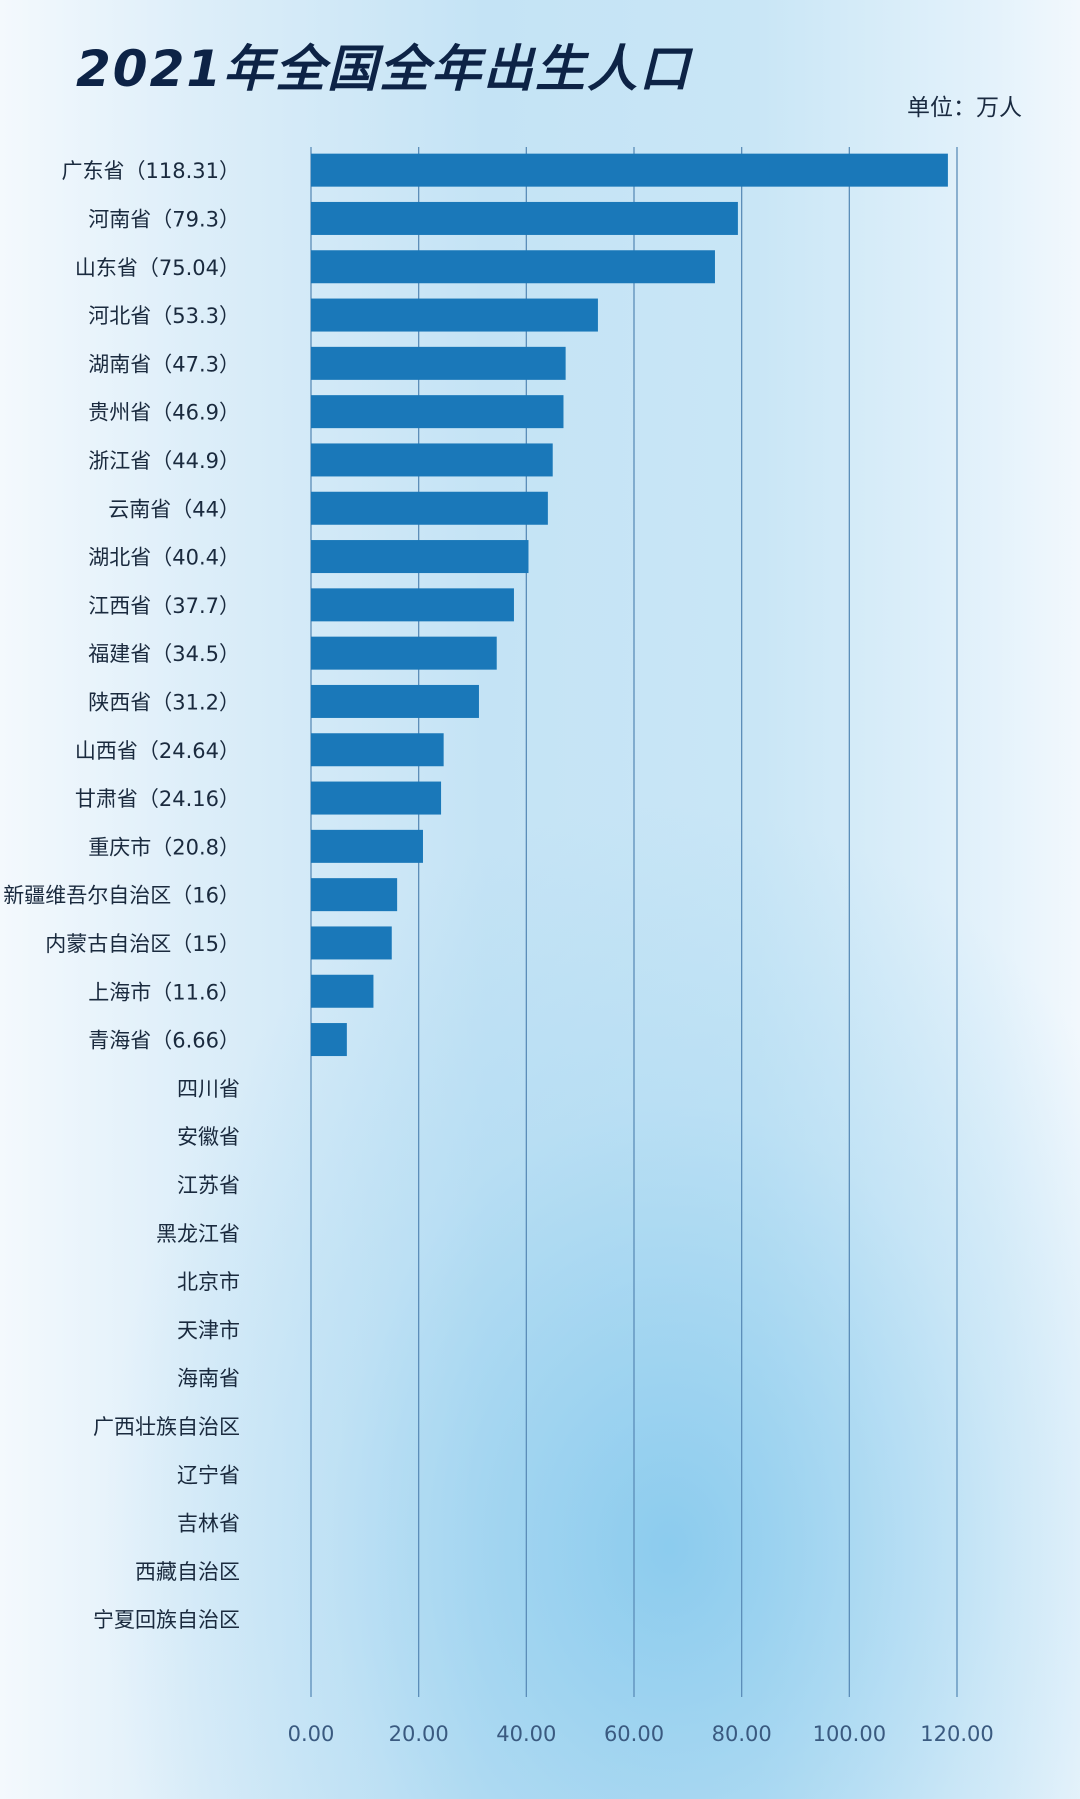 The width and height of the screenshot is (1080, 1799). What do you see at coordinates (956, 1734) in the screenshot?
I see `x-tick-label: 120.00` at bounding box center [956, 1734].